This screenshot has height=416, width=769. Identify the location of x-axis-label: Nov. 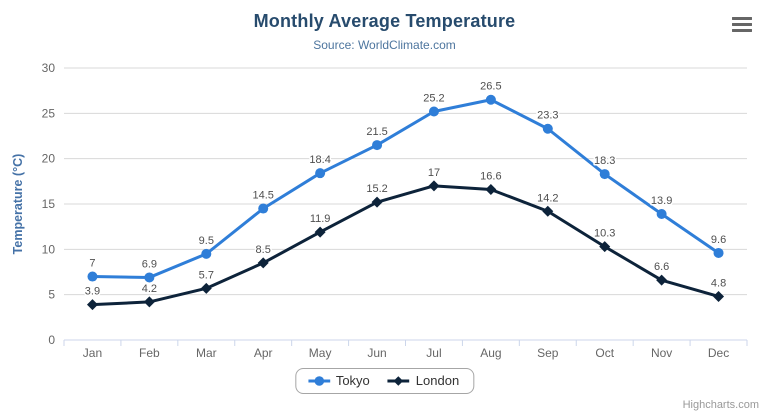
(661, 353).